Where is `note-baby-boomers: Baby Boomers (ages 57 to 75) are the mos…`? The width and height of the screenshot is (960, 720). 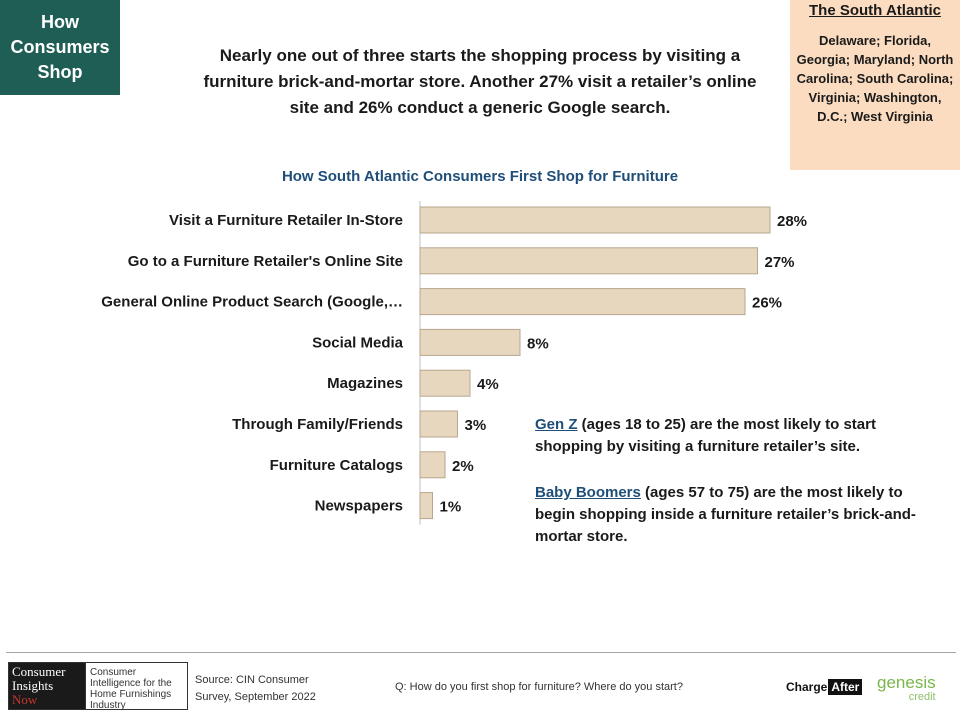
note-baby-boomers: Baby Boomers (ages 57 to 75) are the mos… is located at coordinates (732, 515).